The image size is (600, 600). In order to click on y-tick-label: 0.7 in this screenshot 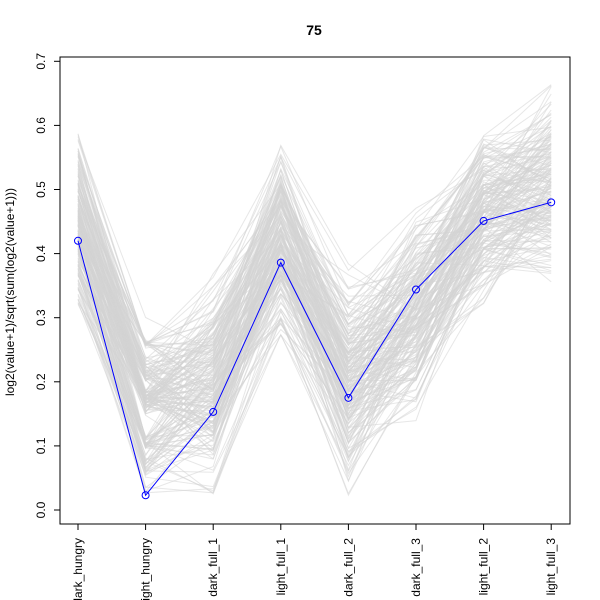, I will do `click(41, 61)`.